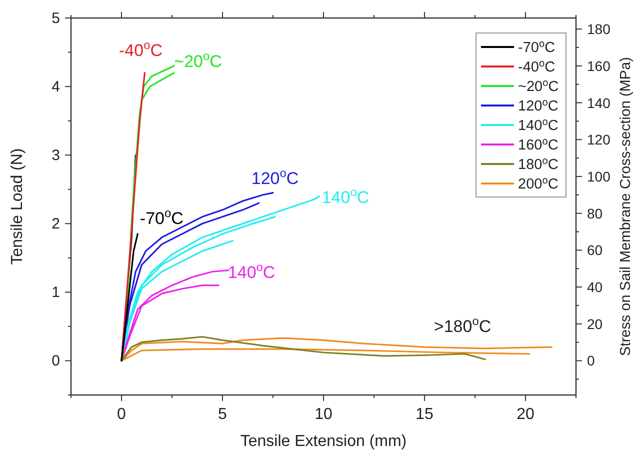  What do you see at coordinates (538, 86) in the screenshot?
I see `legend-label: ~20$^{o}$C` at bounding box center [538, 86].